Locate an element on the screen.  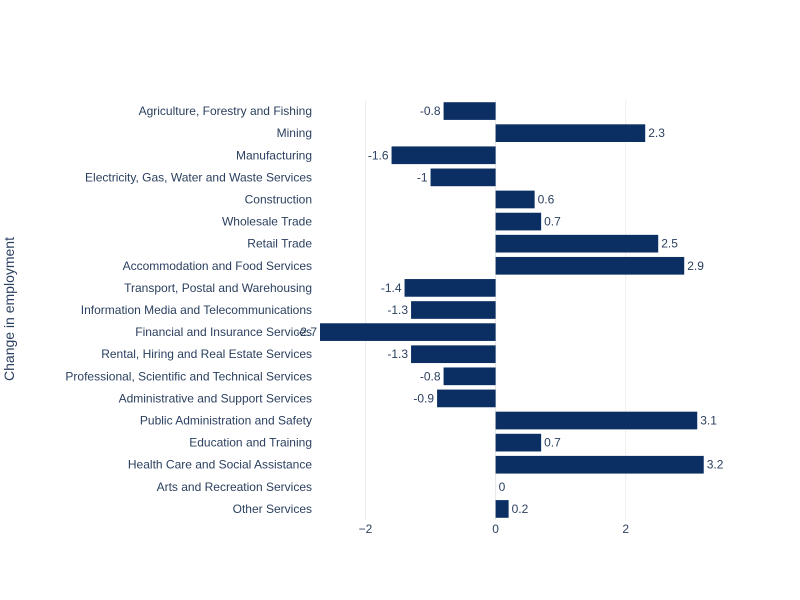
x-tick-labels: −2 0 2 is located at coordinates (494, 529).